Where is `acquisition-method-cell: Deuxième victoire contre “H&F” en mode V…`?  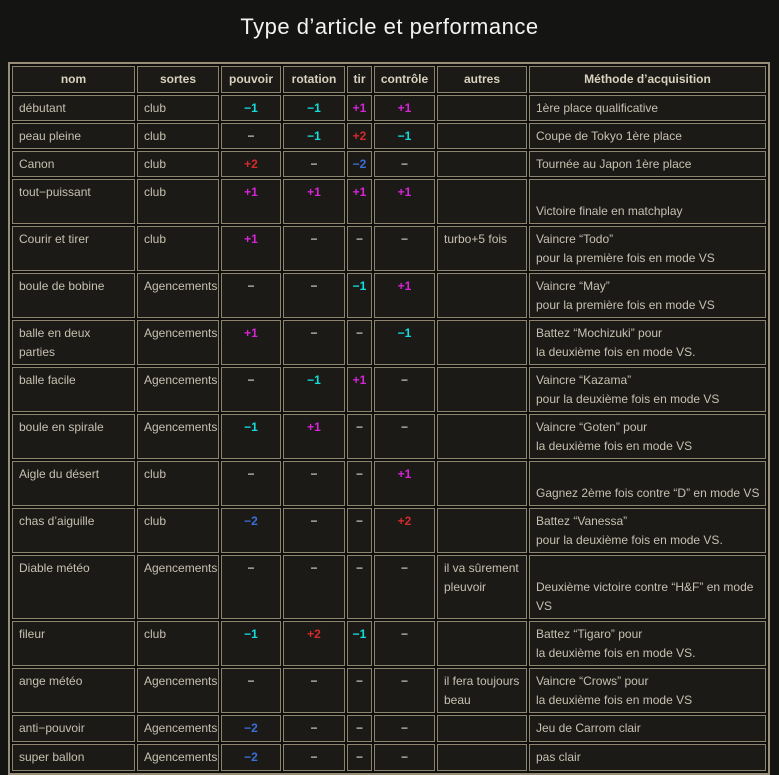
acquisition-method-cell: Deuxième victoire contre “H&F” en mode V… is located at coordinates (647, 587).